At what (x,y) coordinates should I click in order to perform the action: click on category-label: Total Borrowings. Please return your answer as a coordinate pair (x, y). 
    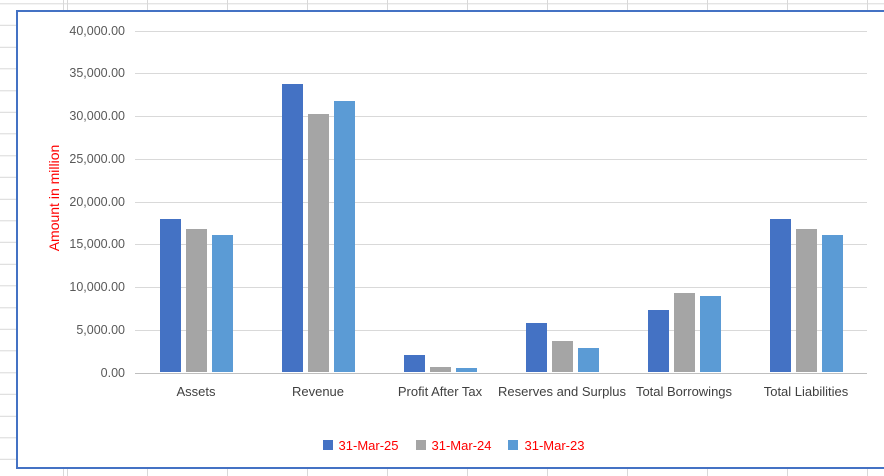
    Looking at the image, I should click on (684, 391).